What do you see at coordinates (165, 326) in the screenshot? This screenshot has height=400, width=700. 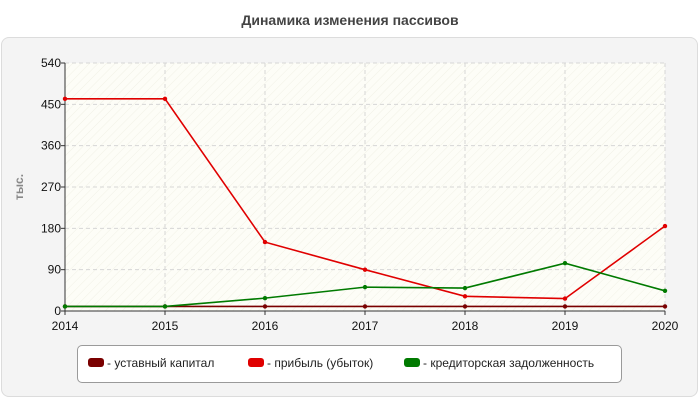 I see `x-tick-label: 2015` at bounding box center [165, 326].